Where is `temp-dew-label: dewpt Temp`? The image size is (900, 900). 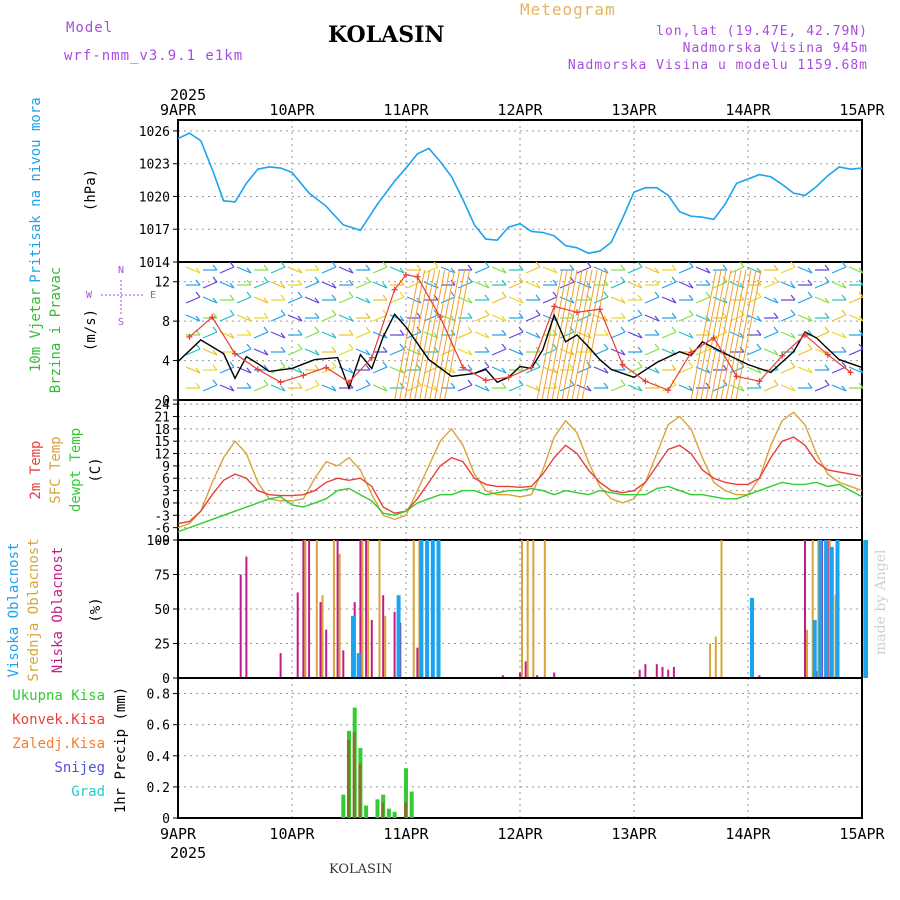
temp-dew-label: dewpt Temp is located at coordinates (76, 470).